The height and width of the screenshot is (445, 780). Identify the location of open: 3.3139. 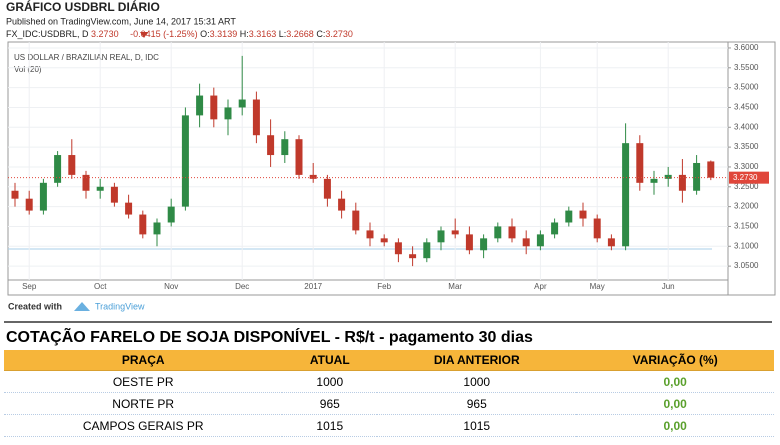
(224, 34).